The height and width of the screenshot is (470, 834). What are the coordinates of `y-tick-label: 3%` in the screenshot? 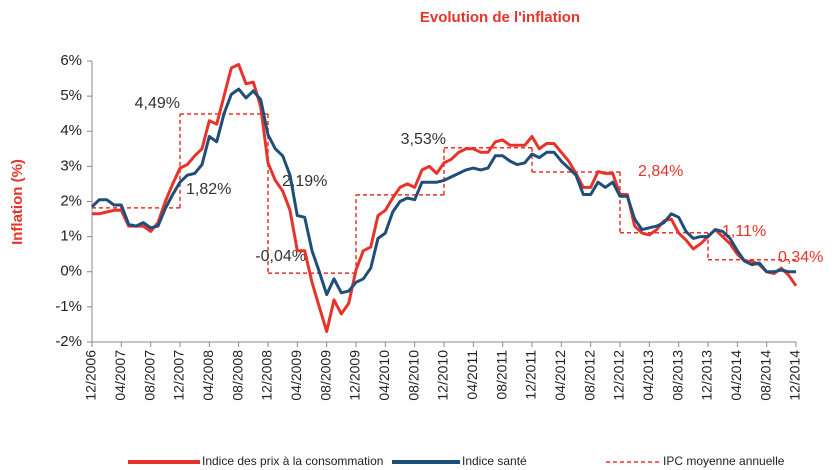 It's located at (71, 165).